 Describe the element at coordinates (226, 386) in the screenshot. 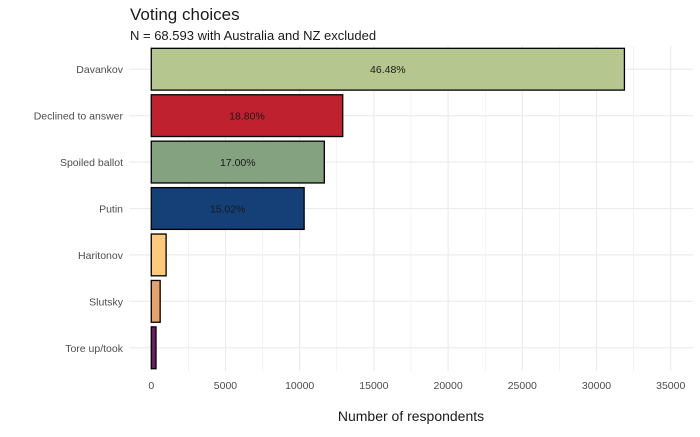

I see `x-tick-label: 5000` at that location.